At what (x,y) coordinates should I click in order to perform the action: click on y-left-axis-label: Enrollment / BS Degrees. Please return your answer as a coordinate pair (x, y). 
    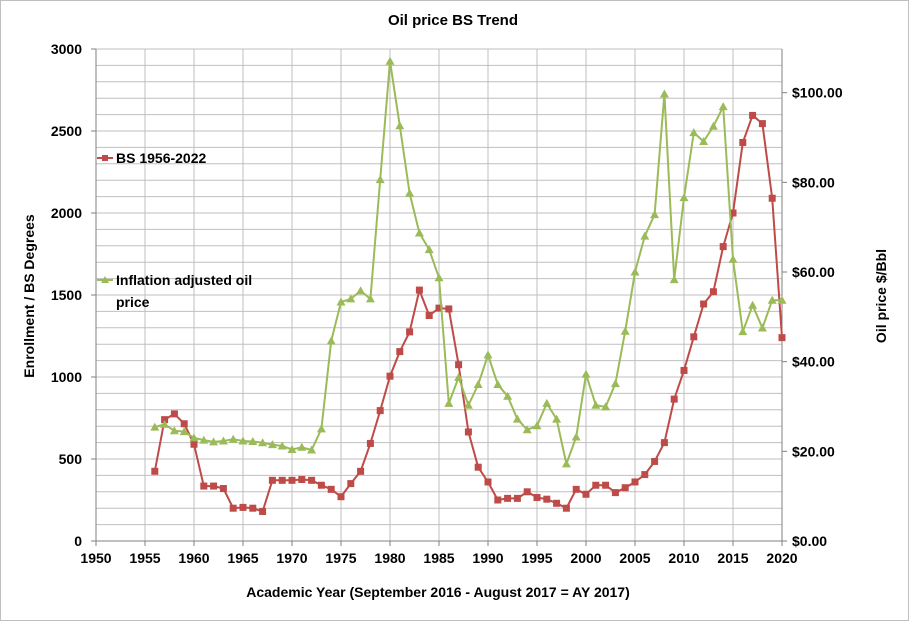
    Looking at the image, I should click on (29, 296).